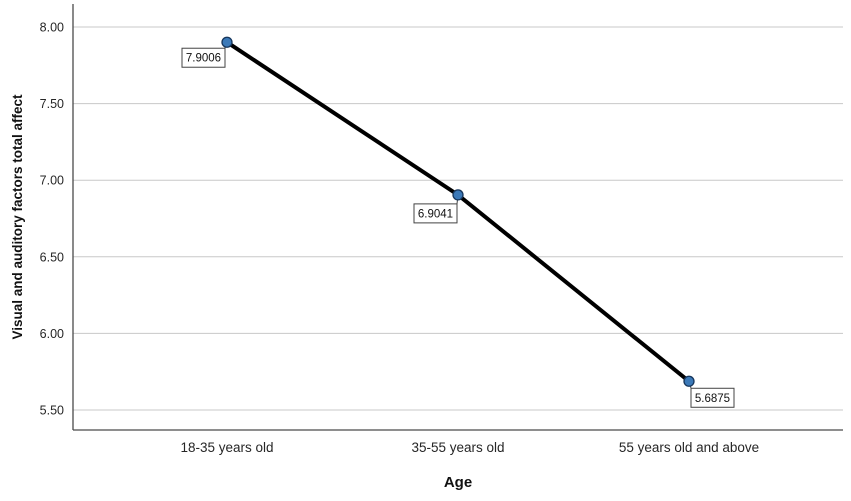 This screenshot has width=851, height=501. What do you see at coordinates (52, 411) in the screenshot?
I see `y-tick-label: 5.50` at bounding box center [52, 411].